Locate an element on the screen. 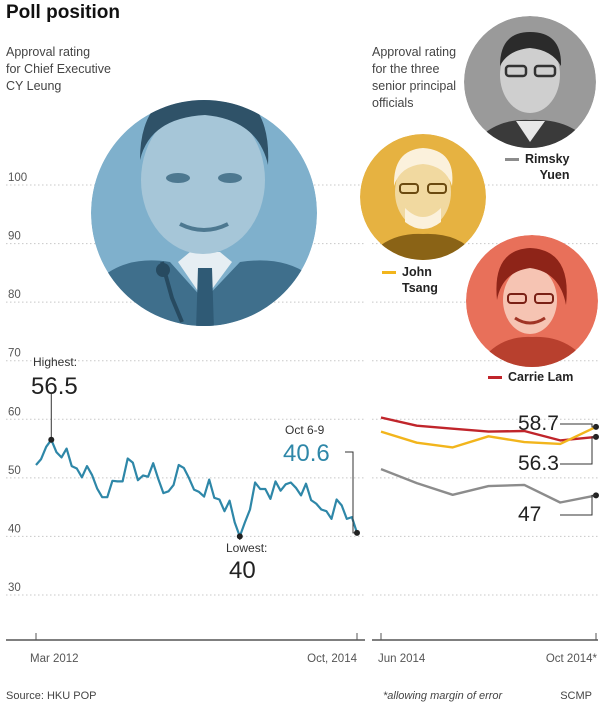 This screenshot has height=710, width=600. x-tick-label: Jun 2014 is located at coordinates (402, 659).